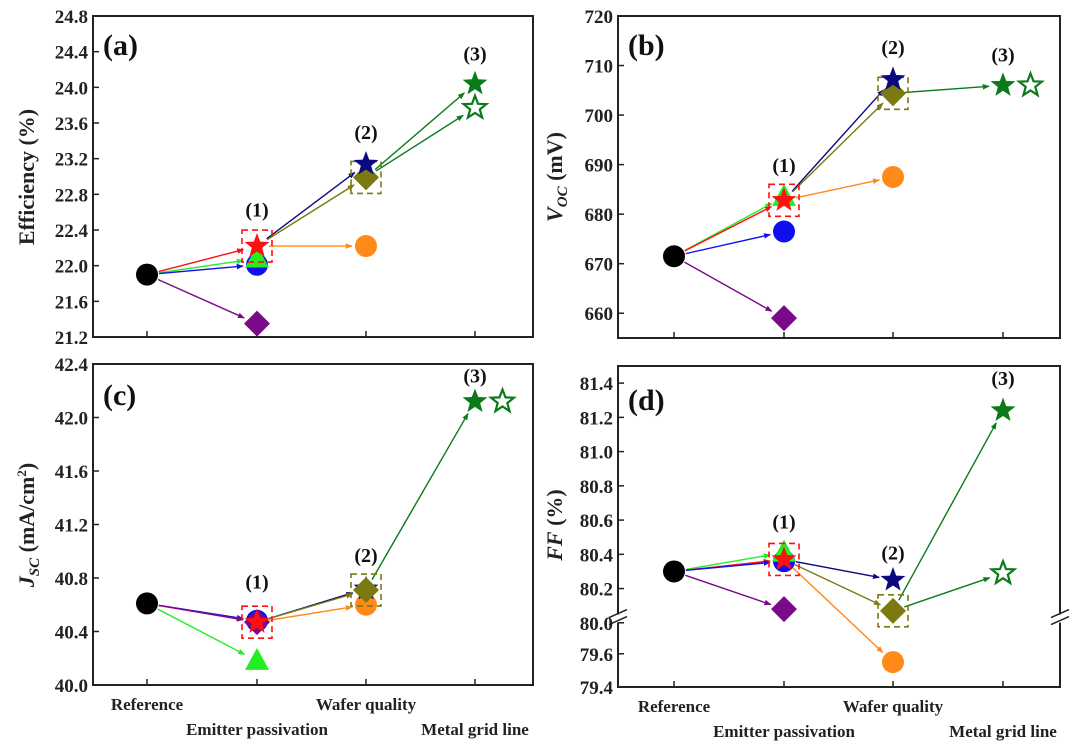 This screenshot has height=750, width=1080. I want to click on y-tick-label: 24.8, so click(71, 17).